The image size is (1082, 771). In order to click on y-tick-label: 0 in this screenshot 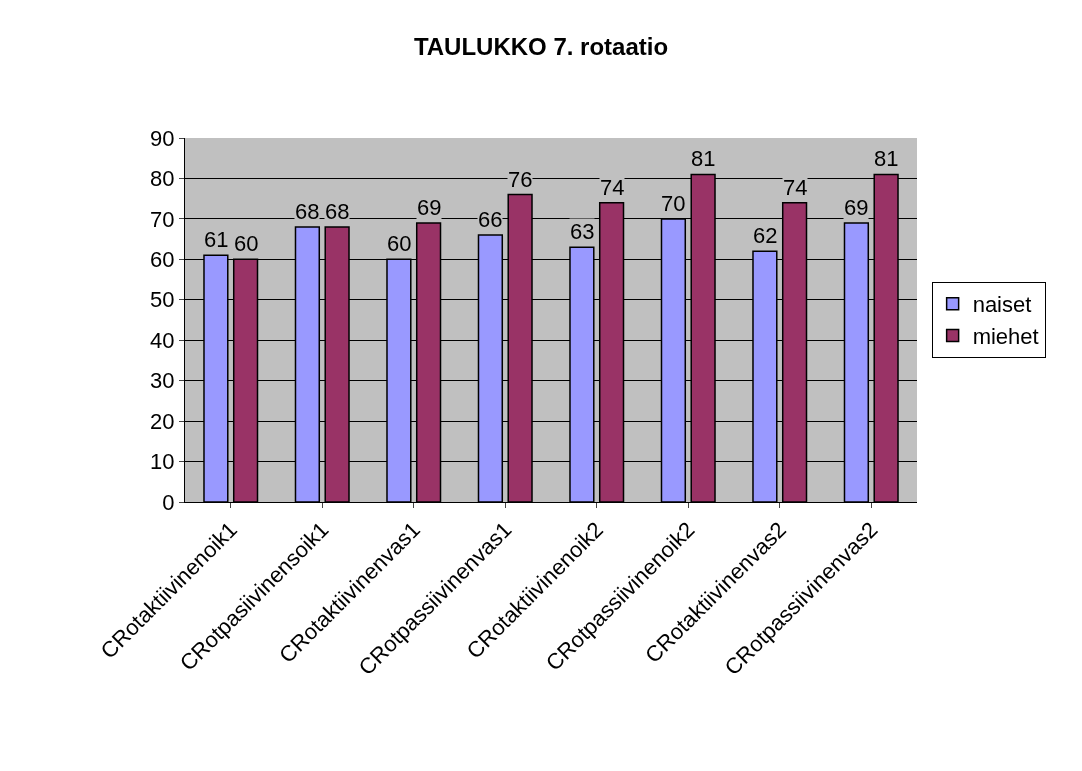, I will do `click(168, 502)`.